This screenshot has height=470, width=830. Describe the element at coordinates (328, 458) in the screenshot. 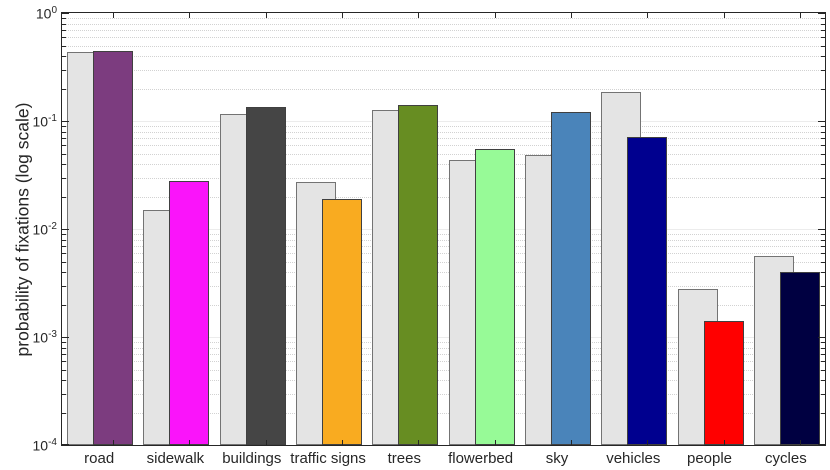

I see `x-tick-label-traffic-signs: traffic signs` at that location.